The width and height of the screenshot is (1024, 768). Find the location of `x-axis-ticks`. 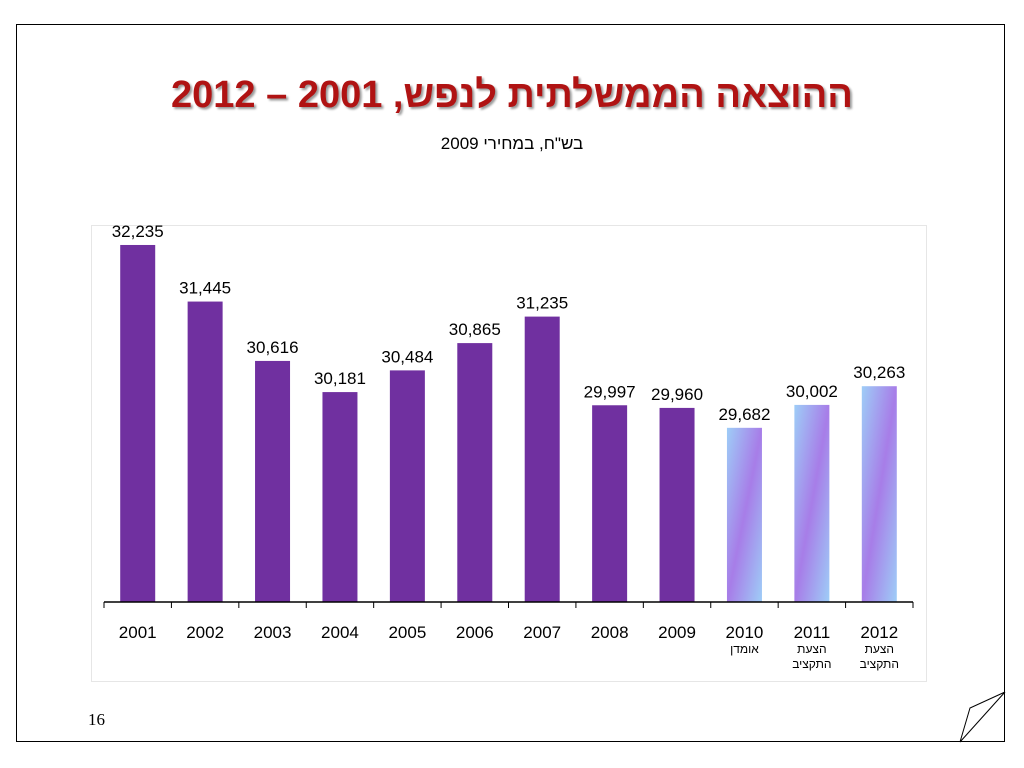

x-axis-ticks is located at coordinates (508, 605).